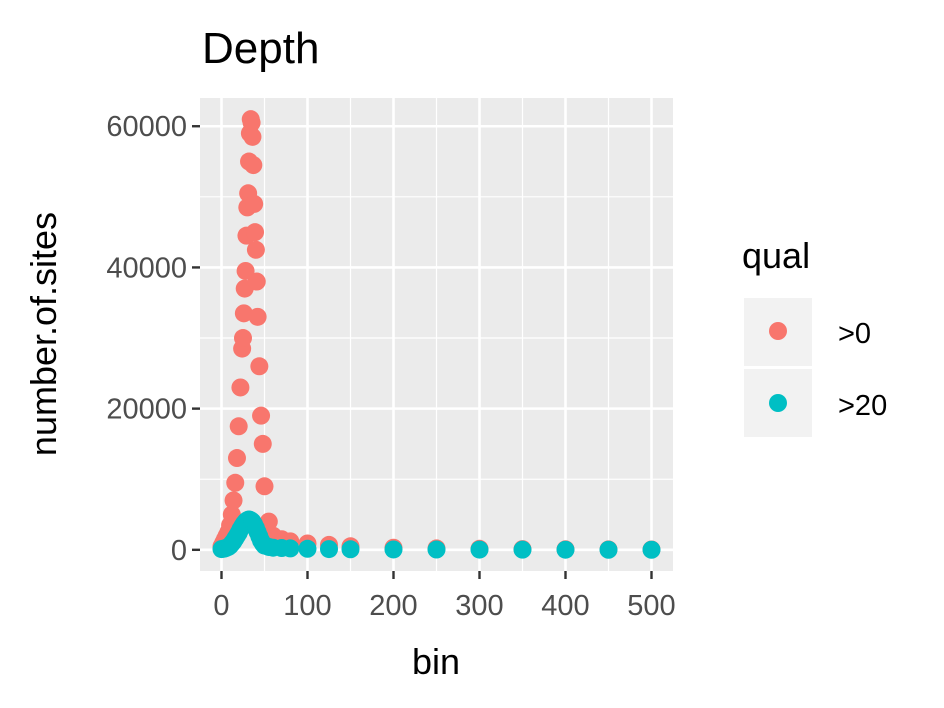 This screenshot has width=944, height=708. What do you see at coordinates (307, 606) in the screenshot?
I see `x-tick-label: 100` at bounding box center [307, 606].